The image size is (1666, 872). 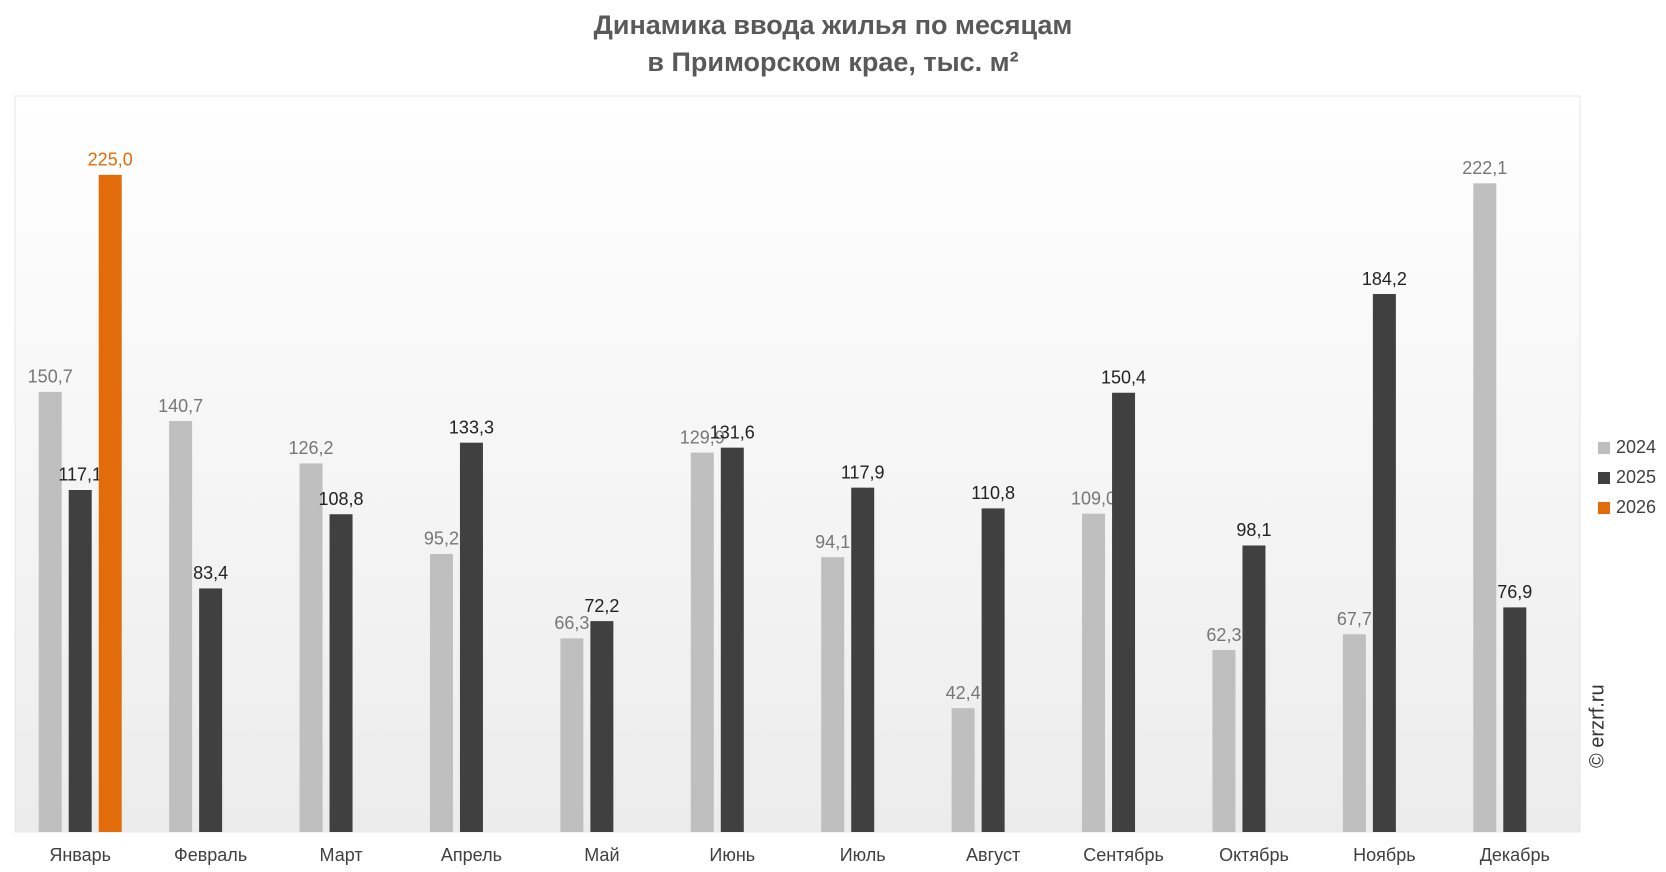 I want to click on value-label: 108,8, so click(x=341, y=499).